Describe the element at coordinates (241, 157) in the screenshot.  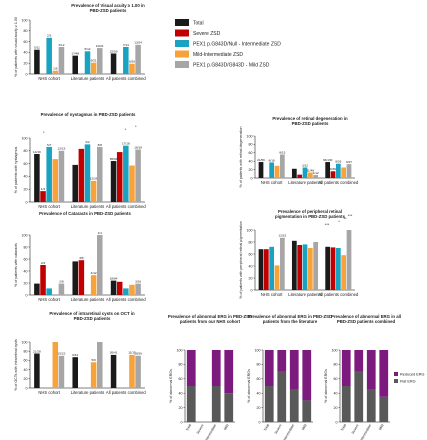
I see `y-axis-label: % of patients with retinal degeneration` at that location.